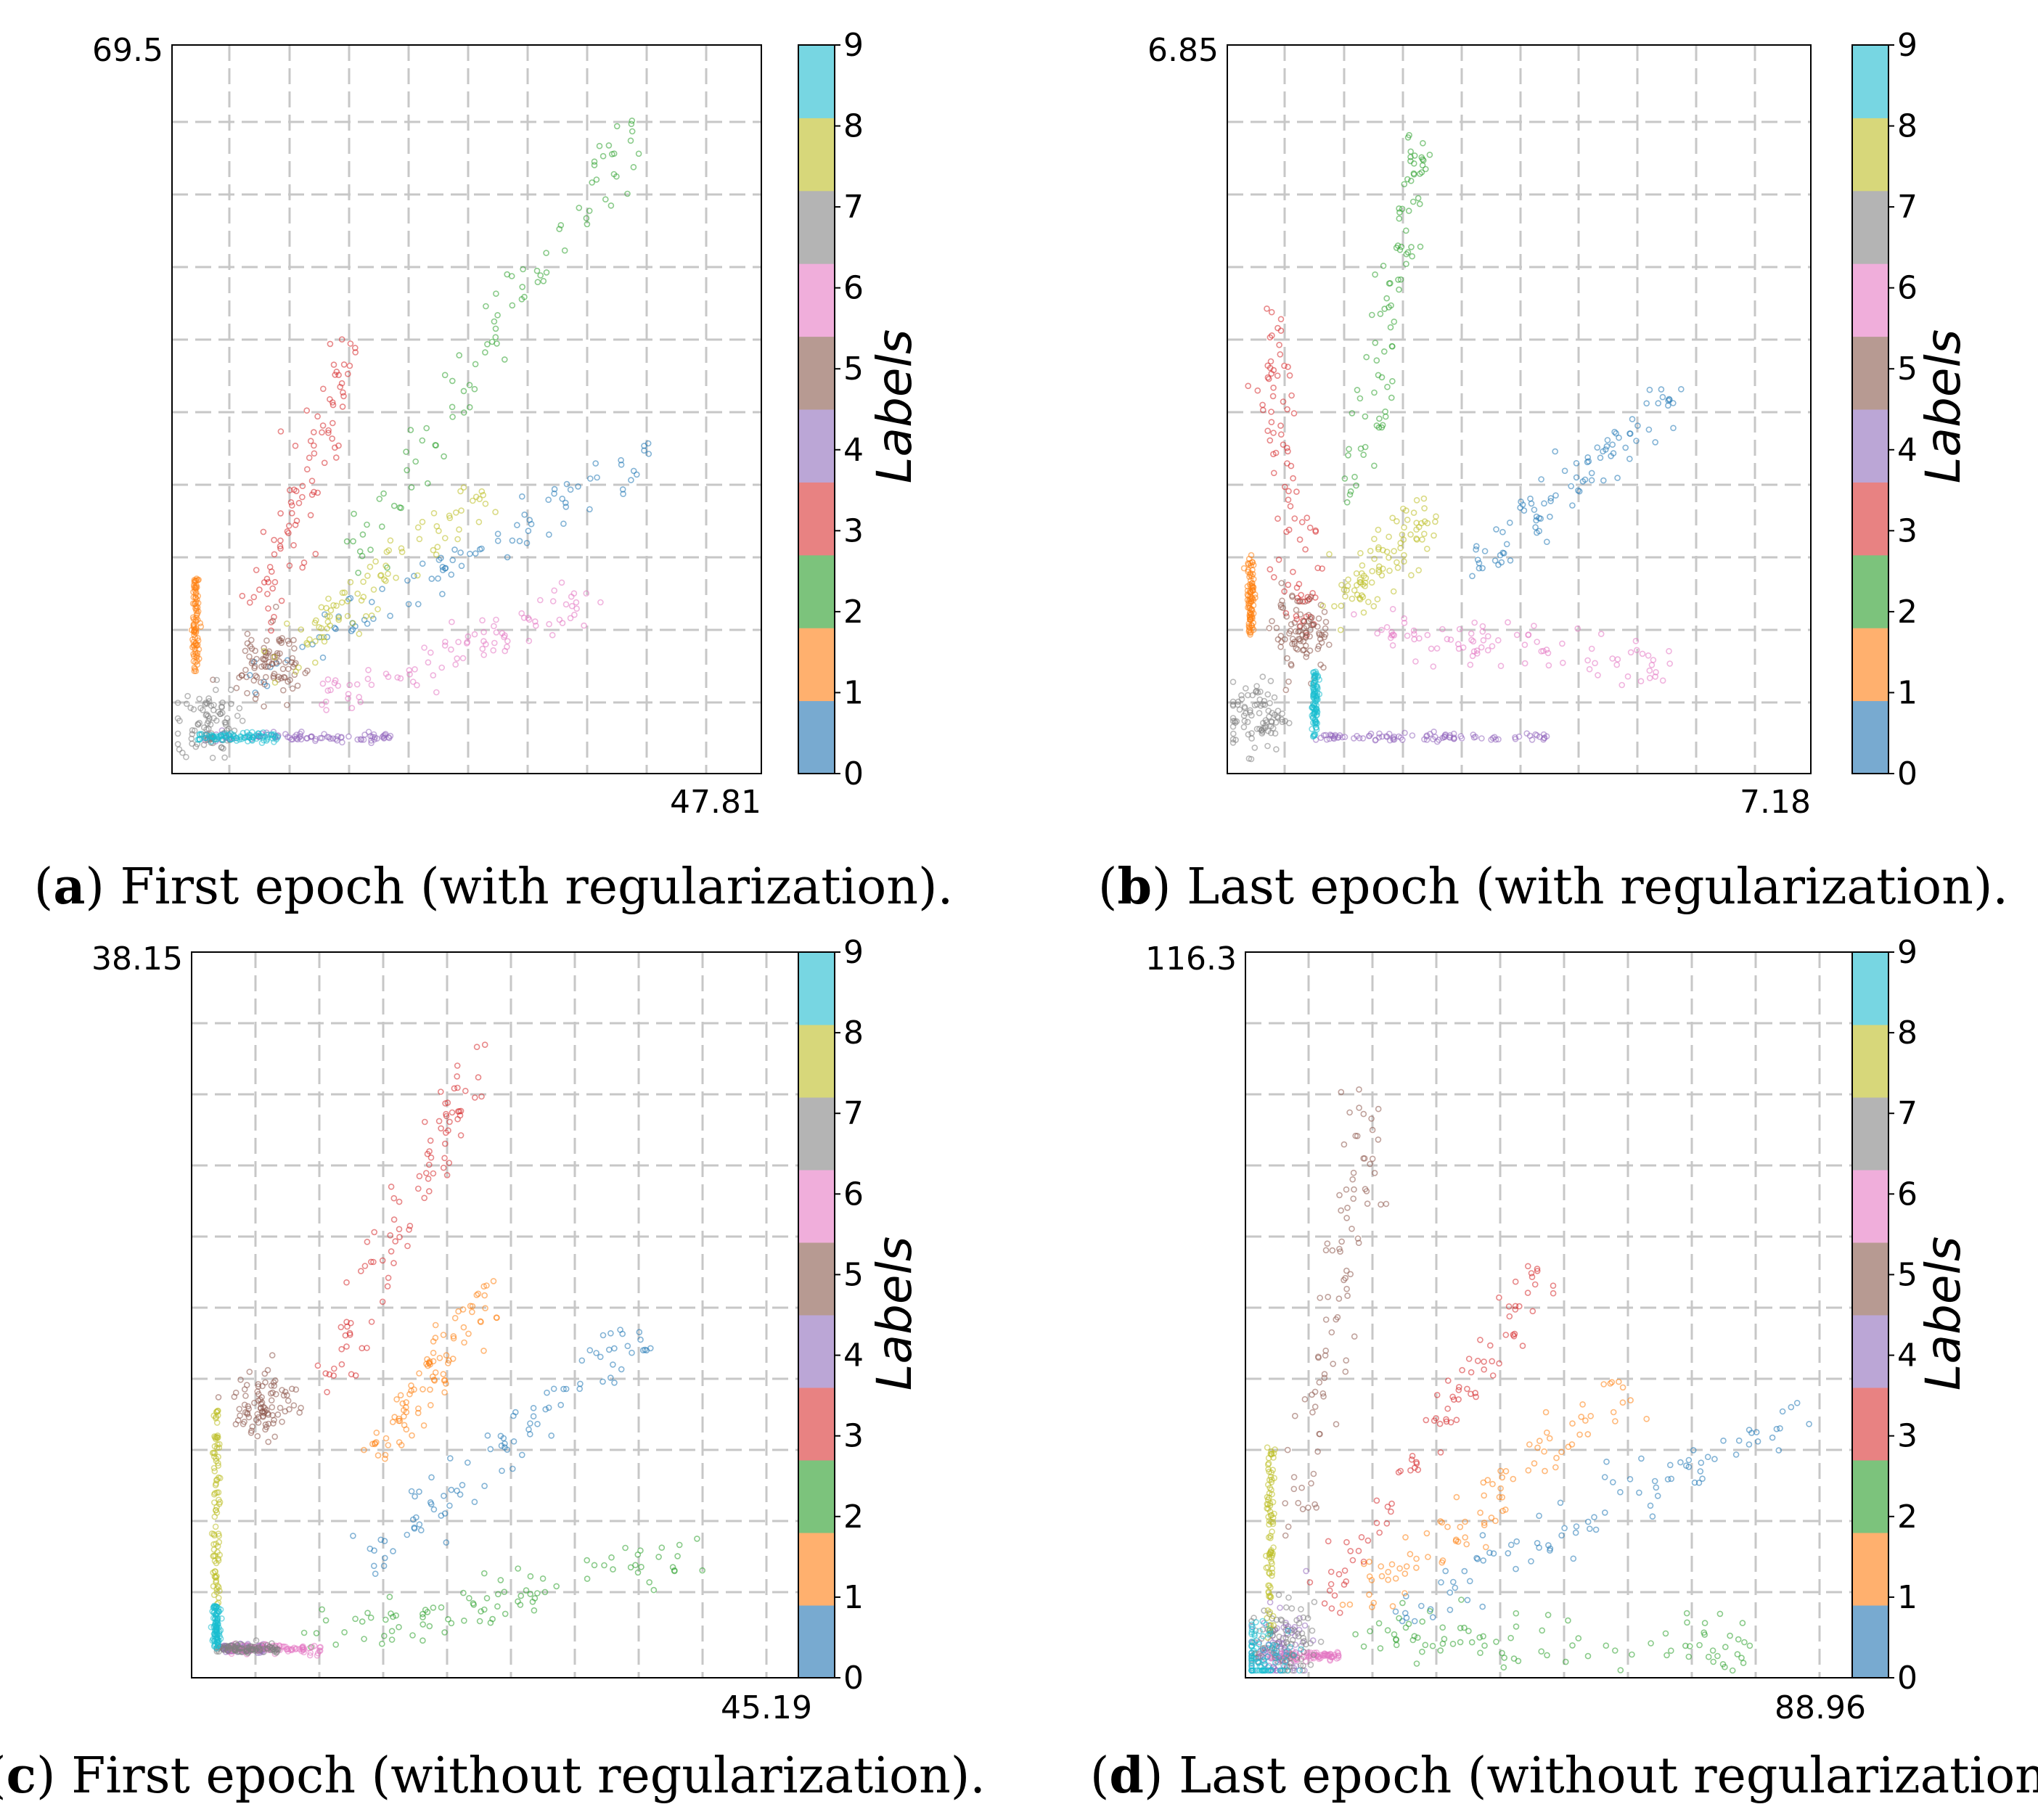 The width and height of the screenshot is (2038, 1820). Describe the element at coordinates (1907, 1517) in the screenshot. I see `colorbar-tick-label-2: 2` at that location.